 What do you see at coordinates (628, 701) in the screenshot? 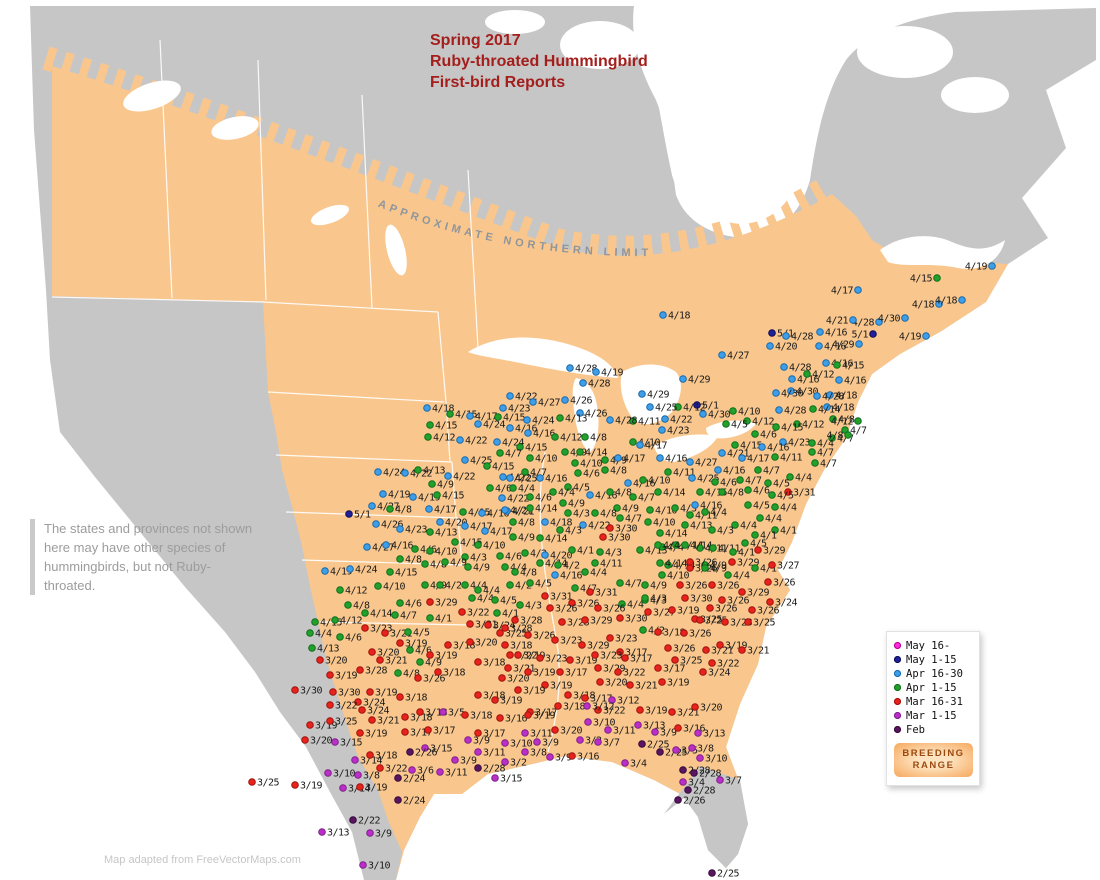
I see `report-date-label: 3/12` at bounding box center [628, 701].